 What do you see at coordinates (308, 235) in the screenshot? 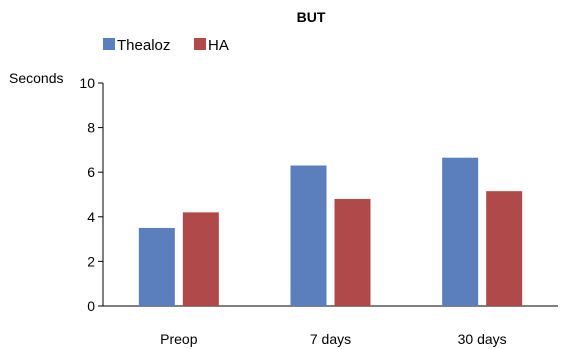
I see `bar-thealoz-7-days` at bounding box center [308, 235].